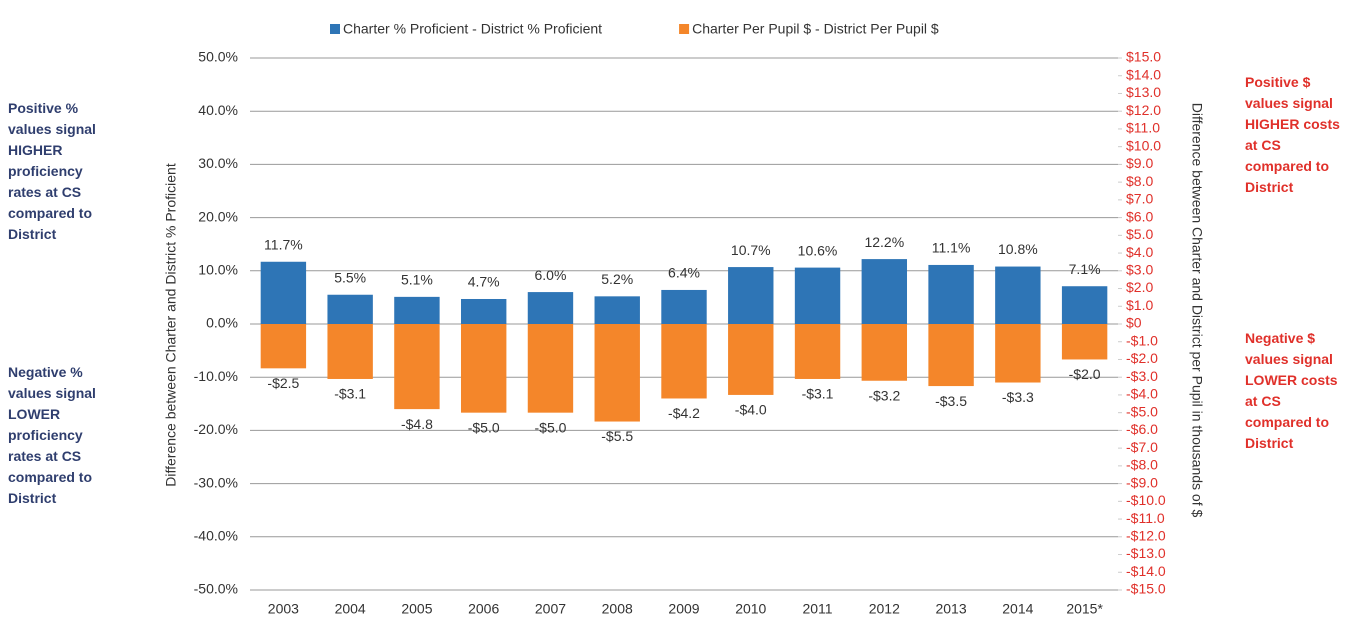  What do you see at coordinates (1139, 234) in the screenshot?
I see `y2-tick-label: $5.0` at bounding box center [1139, 234].